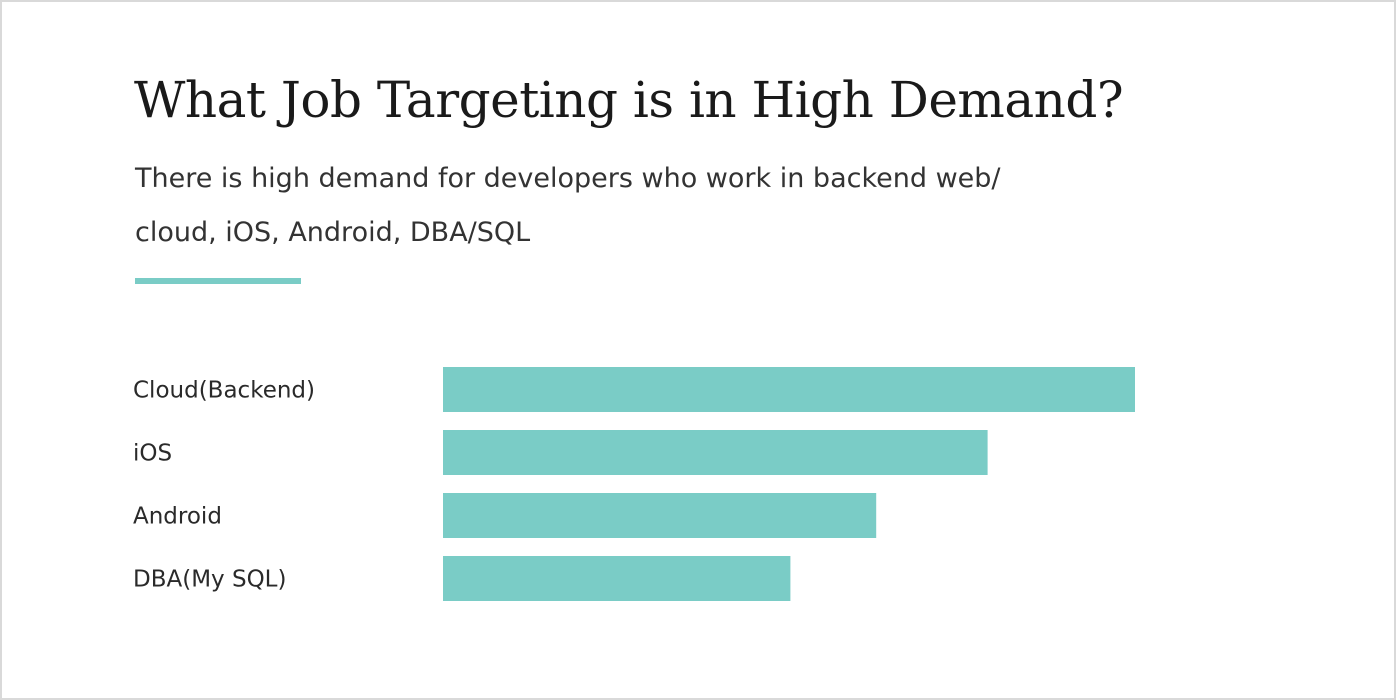 Image resolution: width=1396 pixels, height=700 pixels. What do you see at coordinates (177, 517) in the screenshot?
I see `category-label: Android` at bounding box center [177, 517].